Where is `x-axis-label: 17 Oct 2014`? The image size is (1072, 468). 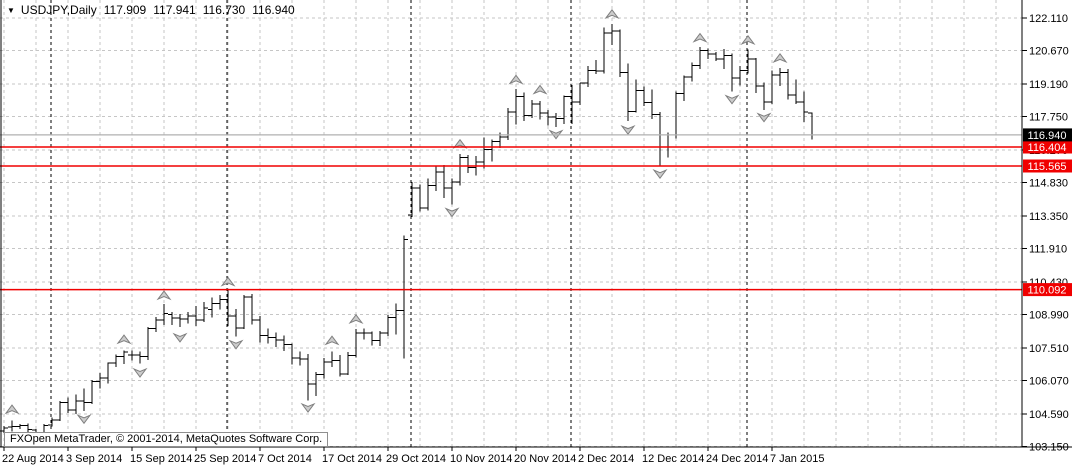 x-axis-label: 17 Oct 2014 is located at coordinates (352, 459).